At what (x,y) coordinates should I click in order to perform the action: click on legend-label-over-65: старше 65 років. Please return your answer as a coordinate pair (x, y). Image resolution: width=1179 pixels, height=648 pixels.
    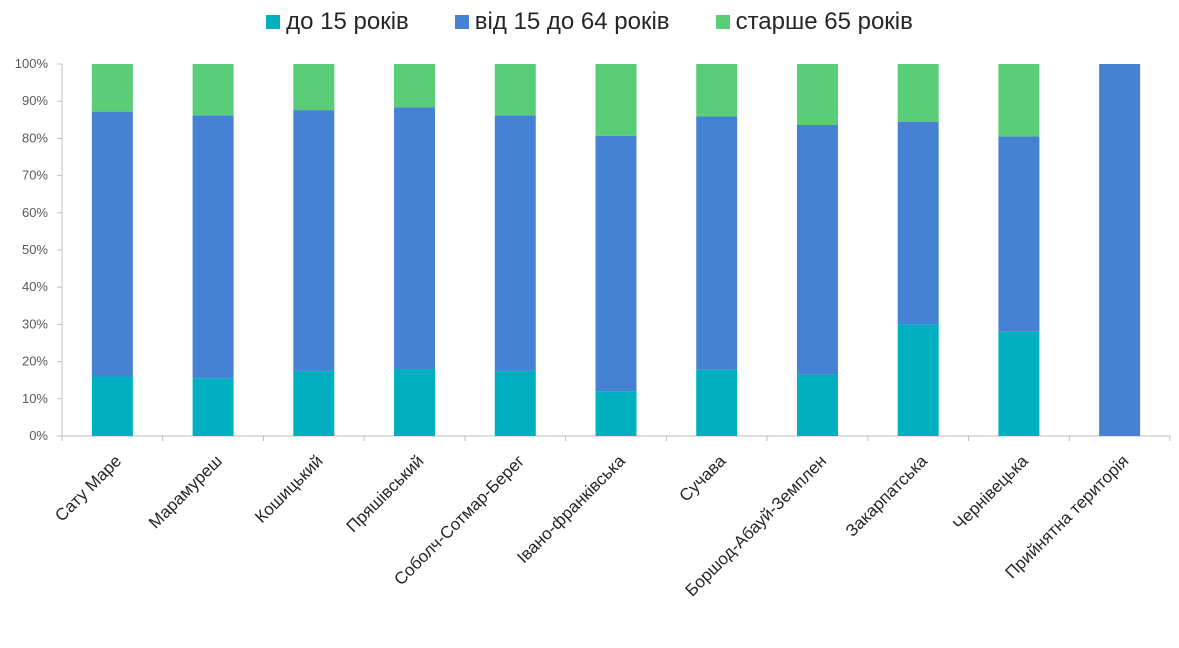
    Looking at the image, I should click on (824, 21).